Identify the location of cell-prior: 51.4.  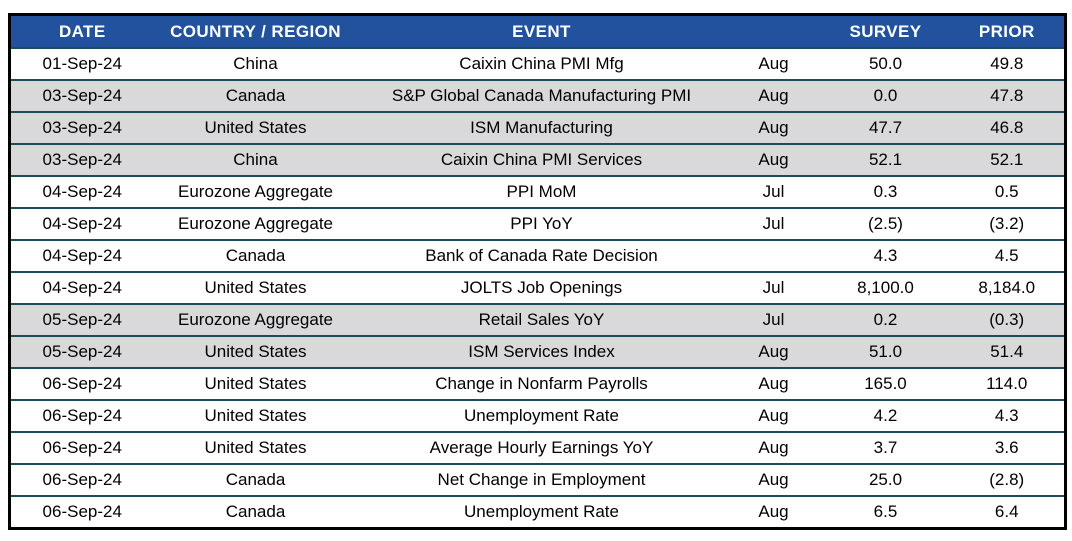
(1007, 351).